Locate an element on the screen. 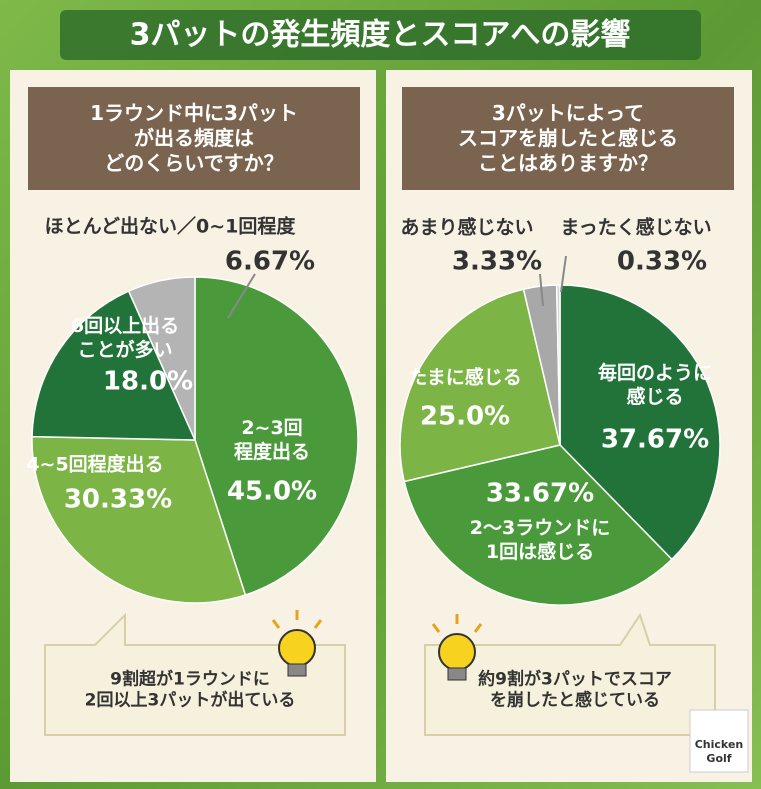 The image size is (761, 789). callout: 9割超が1ラウンドに 2回以上3パットが出ている is located at coordinates (190, 689).